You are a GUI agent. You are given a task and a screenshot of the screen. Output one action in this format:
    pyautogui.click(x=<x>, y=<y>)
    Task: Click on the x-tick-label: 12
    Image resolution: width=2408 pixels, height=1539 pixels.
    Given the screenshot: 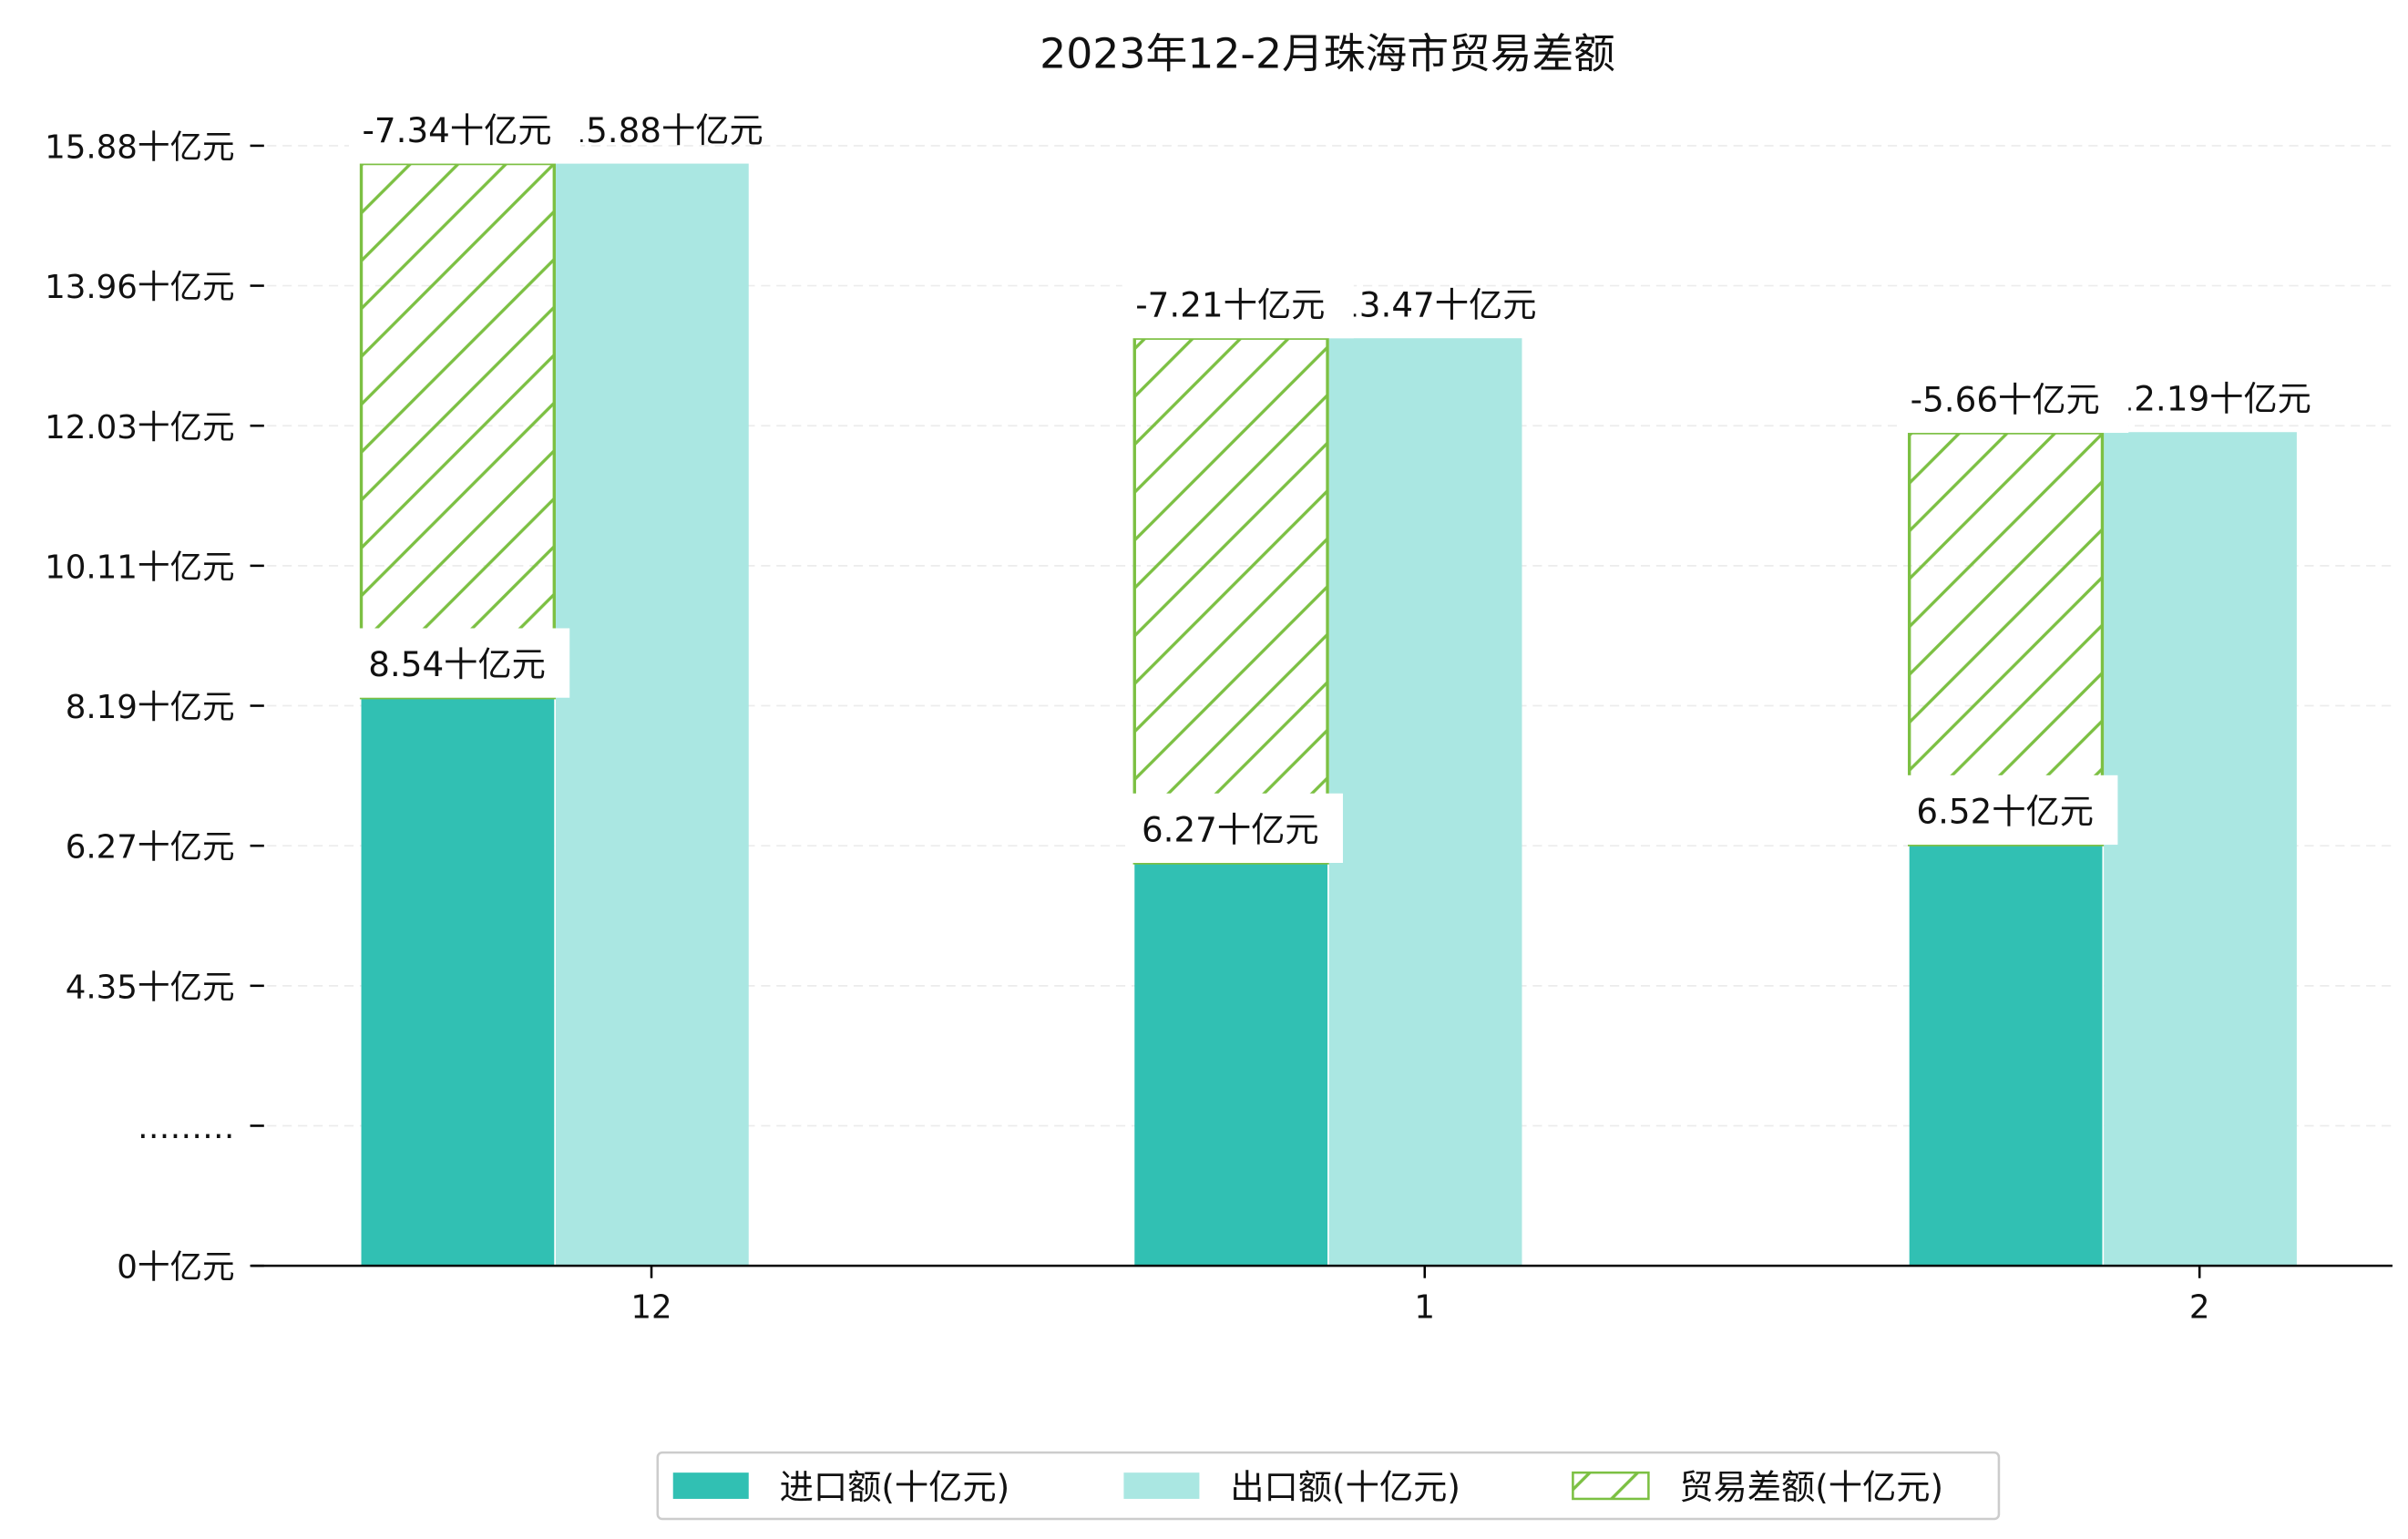 What is the action you would take?
    pyautogui.click(x=651, y=1308)
    